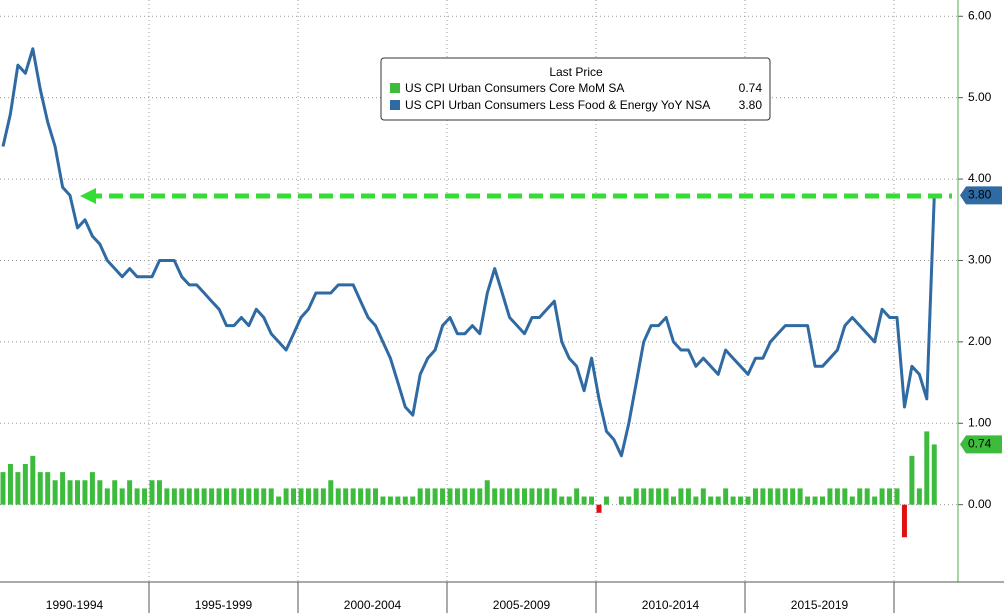 This screenshot has height=613, width=1004. Describe the element at coordinates (522, 605) in the screenshot. I see `x-period-label: 2005-2009` at that location.